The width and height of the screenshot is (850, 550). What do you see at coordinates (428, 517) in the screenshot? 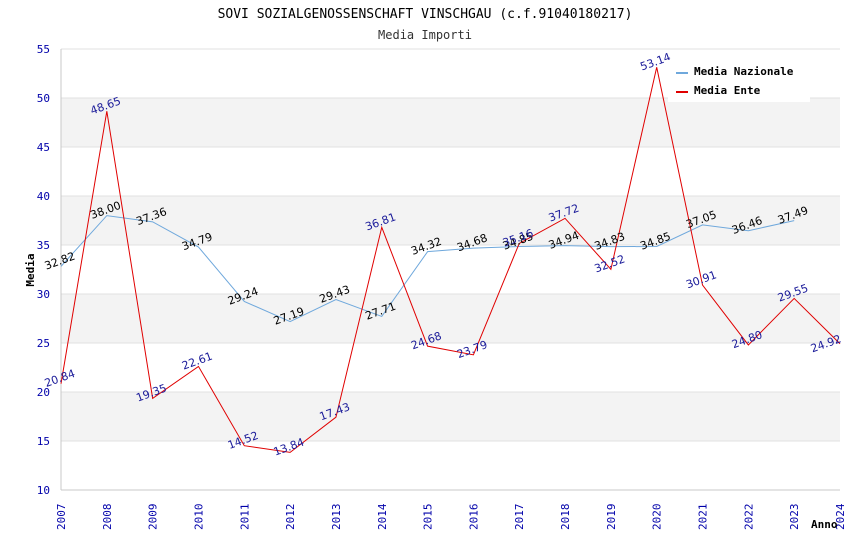
I see `x-tick-label: 2015` at bounding box center [428, 517].